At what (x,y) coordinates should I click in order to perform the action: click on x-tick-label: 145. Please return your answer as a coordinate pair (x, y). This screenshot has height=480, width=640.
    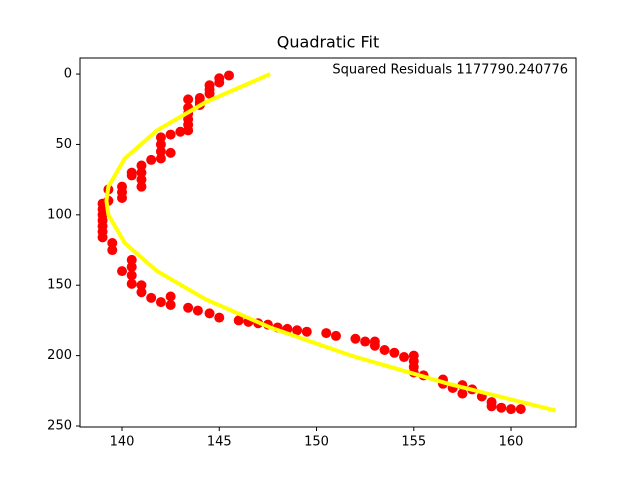
    Looking at the image, I should click on (219, 442).